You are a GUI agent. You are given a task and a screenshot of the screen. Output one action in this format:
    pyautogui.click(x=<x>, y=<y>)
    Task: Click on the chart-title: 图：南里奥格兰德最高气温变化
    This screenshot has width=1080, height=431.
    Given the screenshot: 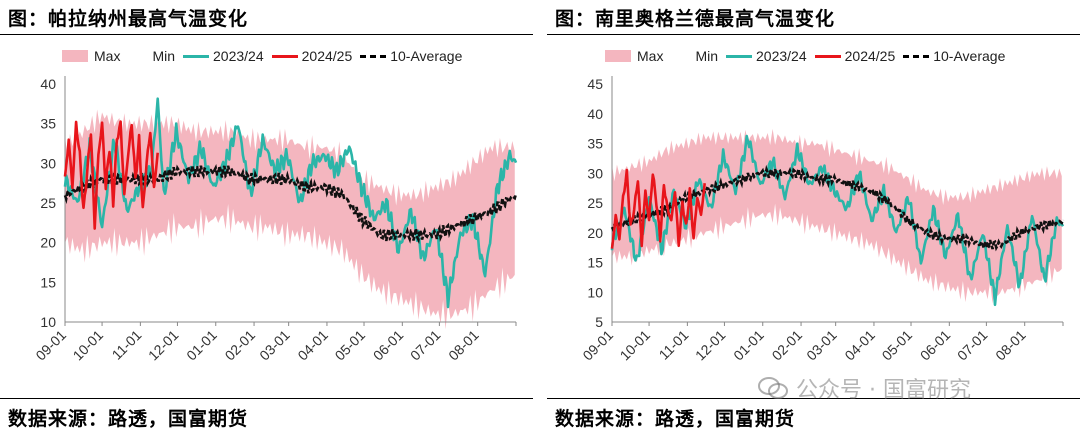 What is the action you would take?
    pyautogui.click(x=695, y=19)
    